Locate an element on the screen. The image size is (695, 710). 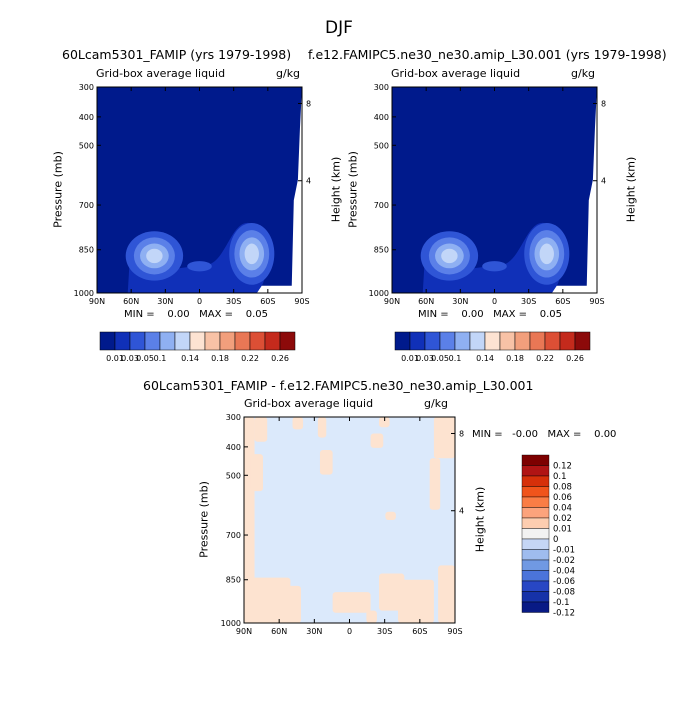
colorbar-label: -0.02 is located at coordinates (564, 561).